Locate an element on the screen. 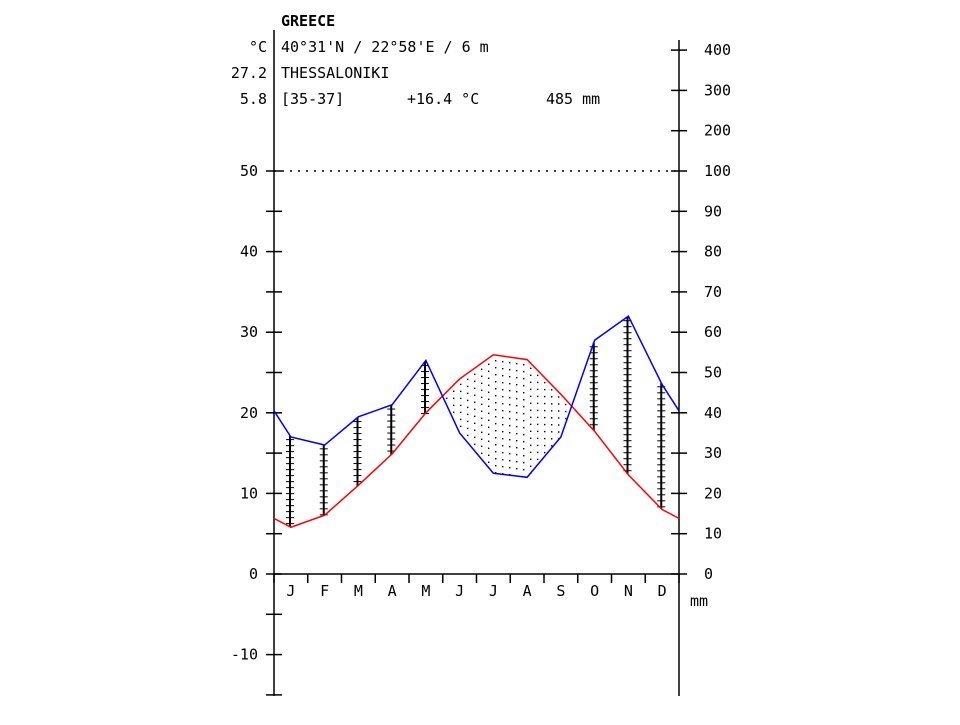 Image resolution: width=960 pixels, height=725 pixels. right-tick-label: 10 is located at coordinates (713, 534).